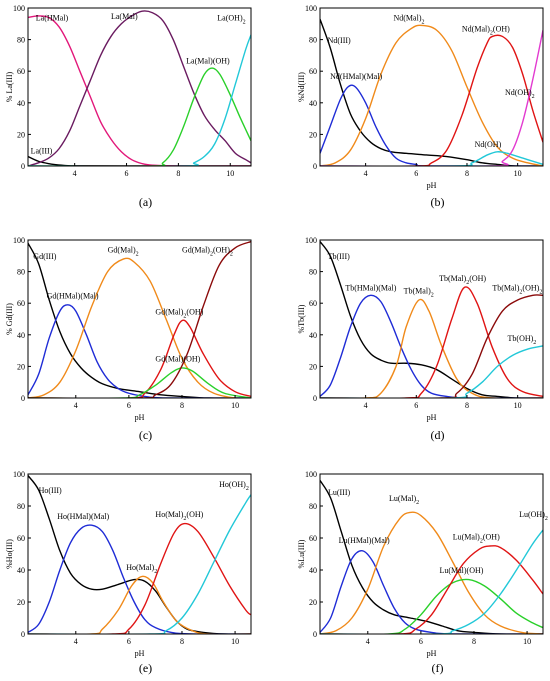 Image resolution: width=550 pixels, height=681 pixels. What do you see at coordinates (123, 252) in the screenshot?
I see `series-label: Gd(Mal)2` at bounding box center [123, 252].